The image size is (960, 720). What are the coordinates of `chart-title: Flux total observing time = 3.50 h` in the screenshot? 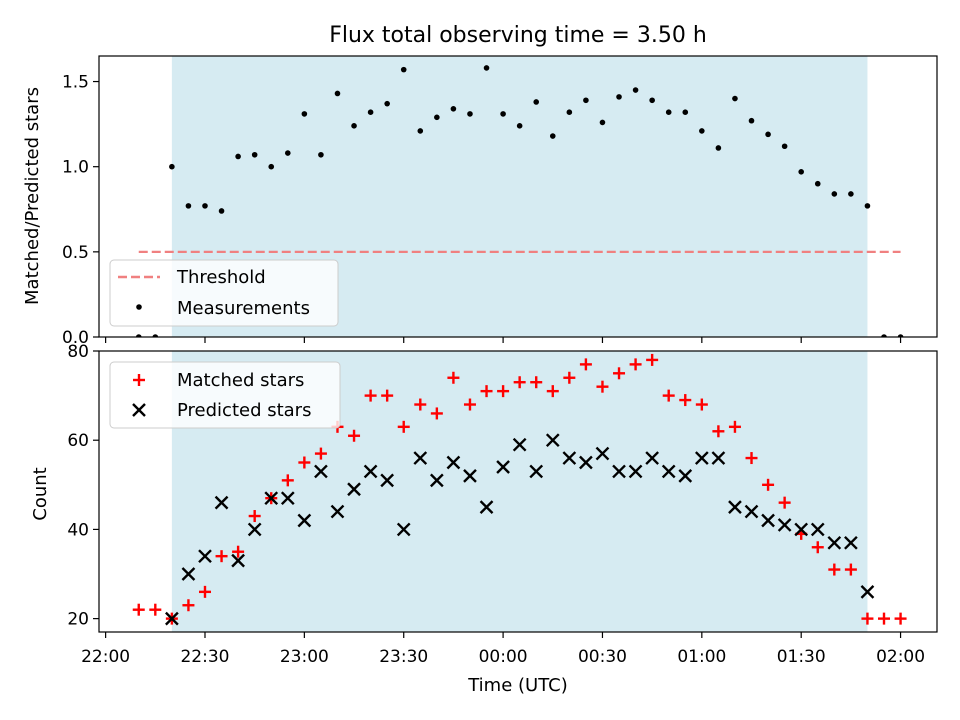 It's located at (518, 35).